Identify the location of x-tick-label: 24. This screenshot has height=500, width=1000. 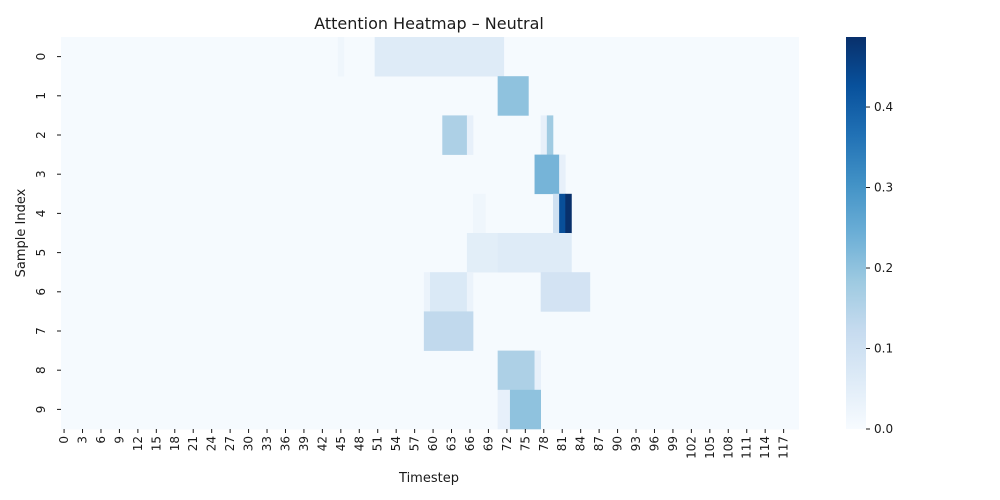
(212, 443).